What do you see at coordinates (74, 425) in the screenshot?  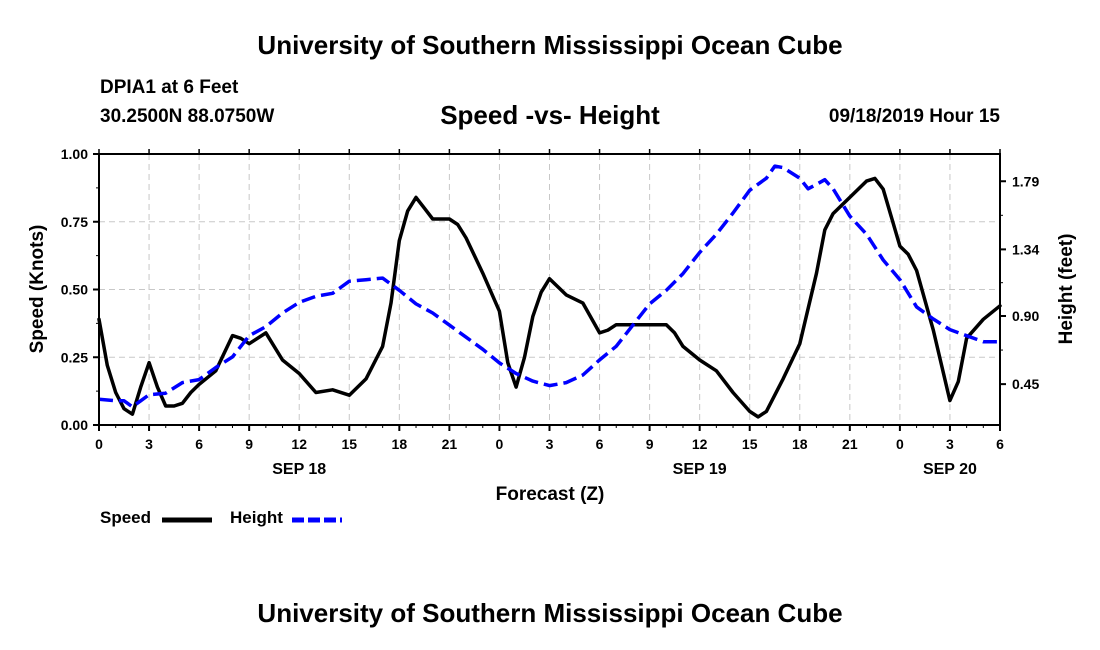 I see `y-tick-label: 0.00` at bounding box center [74, 425].